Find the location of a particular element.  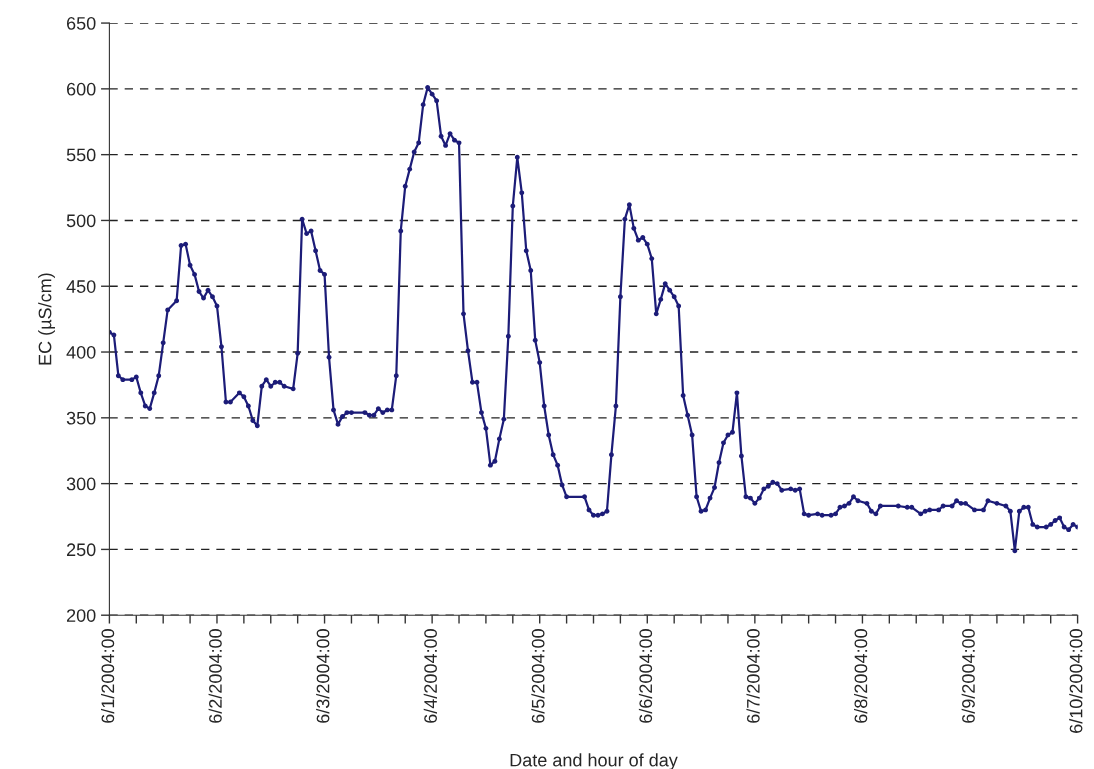

x-tick-label: 6/7/2004:00 is located at coordinates (753, 676).